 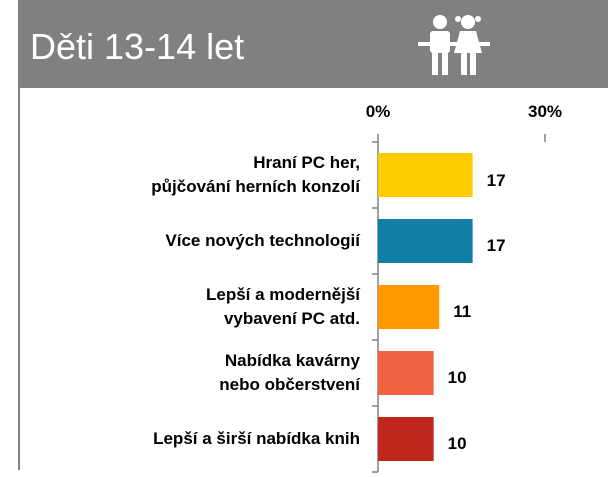 What do you see at coordinates (255, 174) in the screenshot?
I see `category-label: Hraní PC her, půjčování herních konzolí` at bounding box center [255, 174].